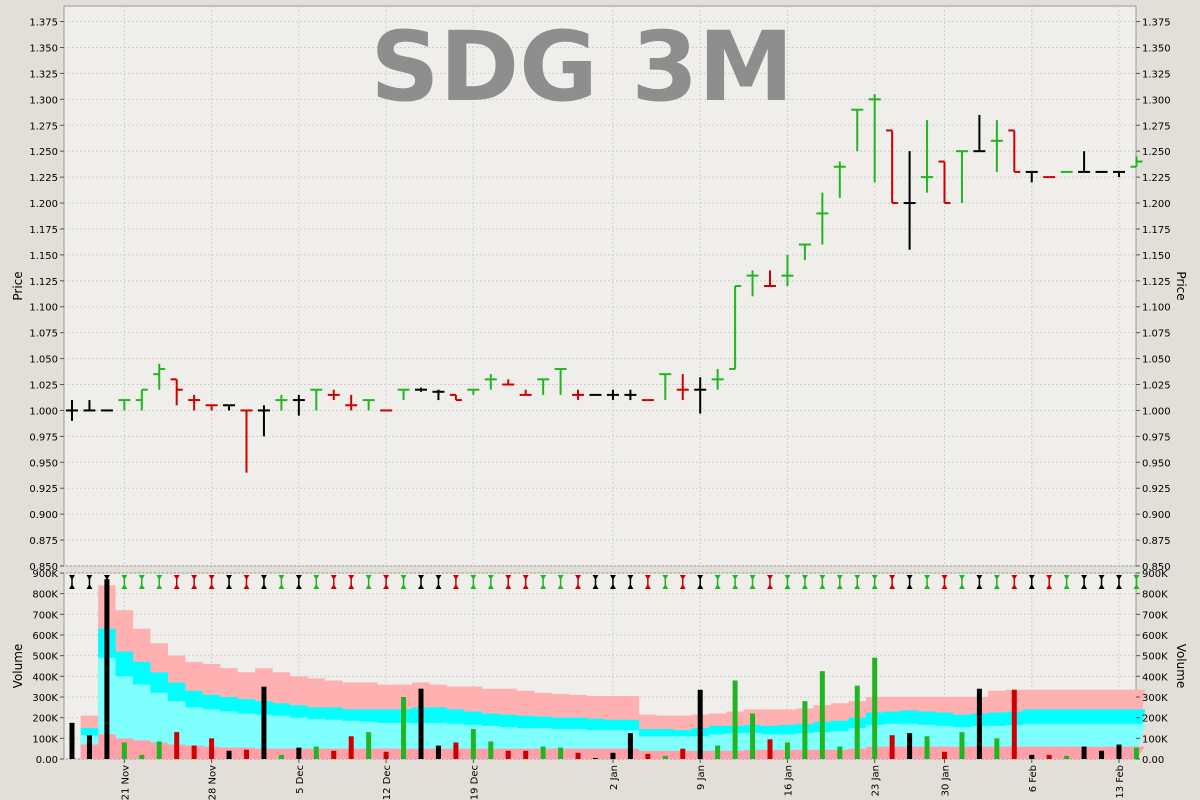  What do you see at coordinates (1156, 489) in the screenshot?
I see `price-tick-label: 0.925` at bounding box center [1156, 489].